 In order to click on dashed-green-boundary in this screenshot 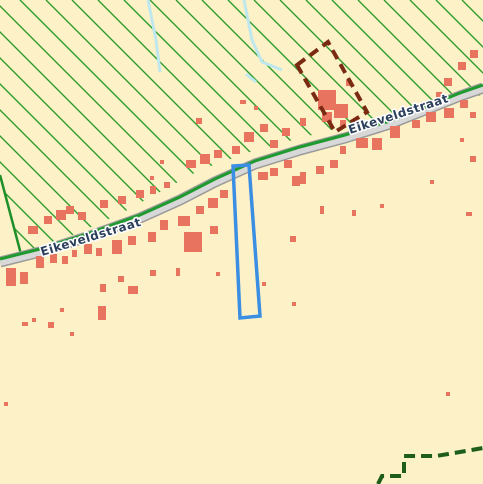, I will do `click(429, 465)`.